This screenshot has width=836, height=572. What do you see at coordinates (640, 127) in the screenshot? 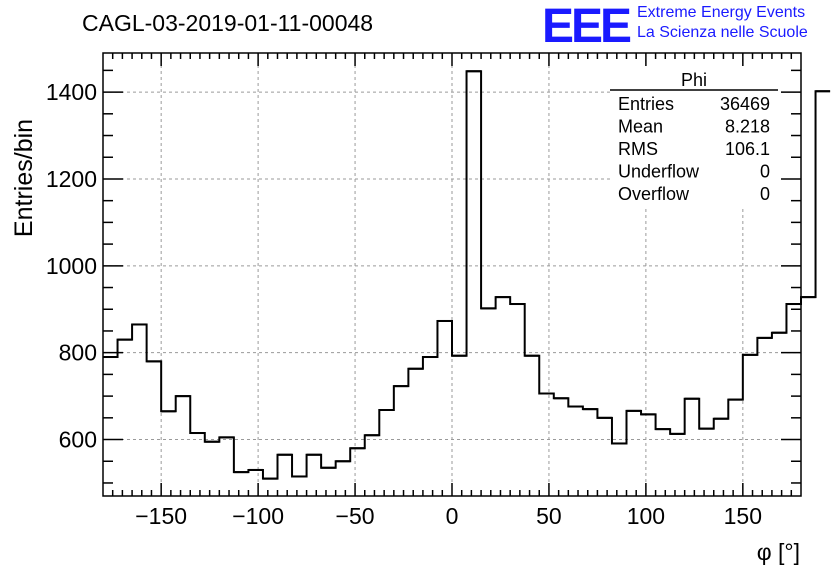
I see `stats-label: Mean` at bounding box center [640, 127].